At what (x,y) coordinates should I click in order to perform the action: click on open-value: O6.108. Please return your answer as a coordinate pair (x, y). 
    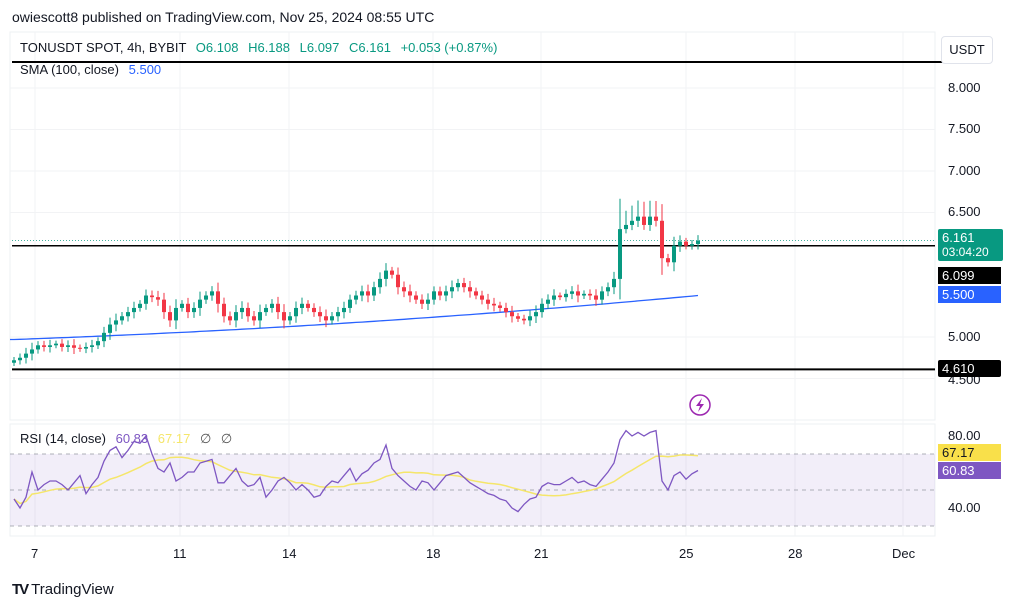
    Looking at the image, I should click on (217, 47).